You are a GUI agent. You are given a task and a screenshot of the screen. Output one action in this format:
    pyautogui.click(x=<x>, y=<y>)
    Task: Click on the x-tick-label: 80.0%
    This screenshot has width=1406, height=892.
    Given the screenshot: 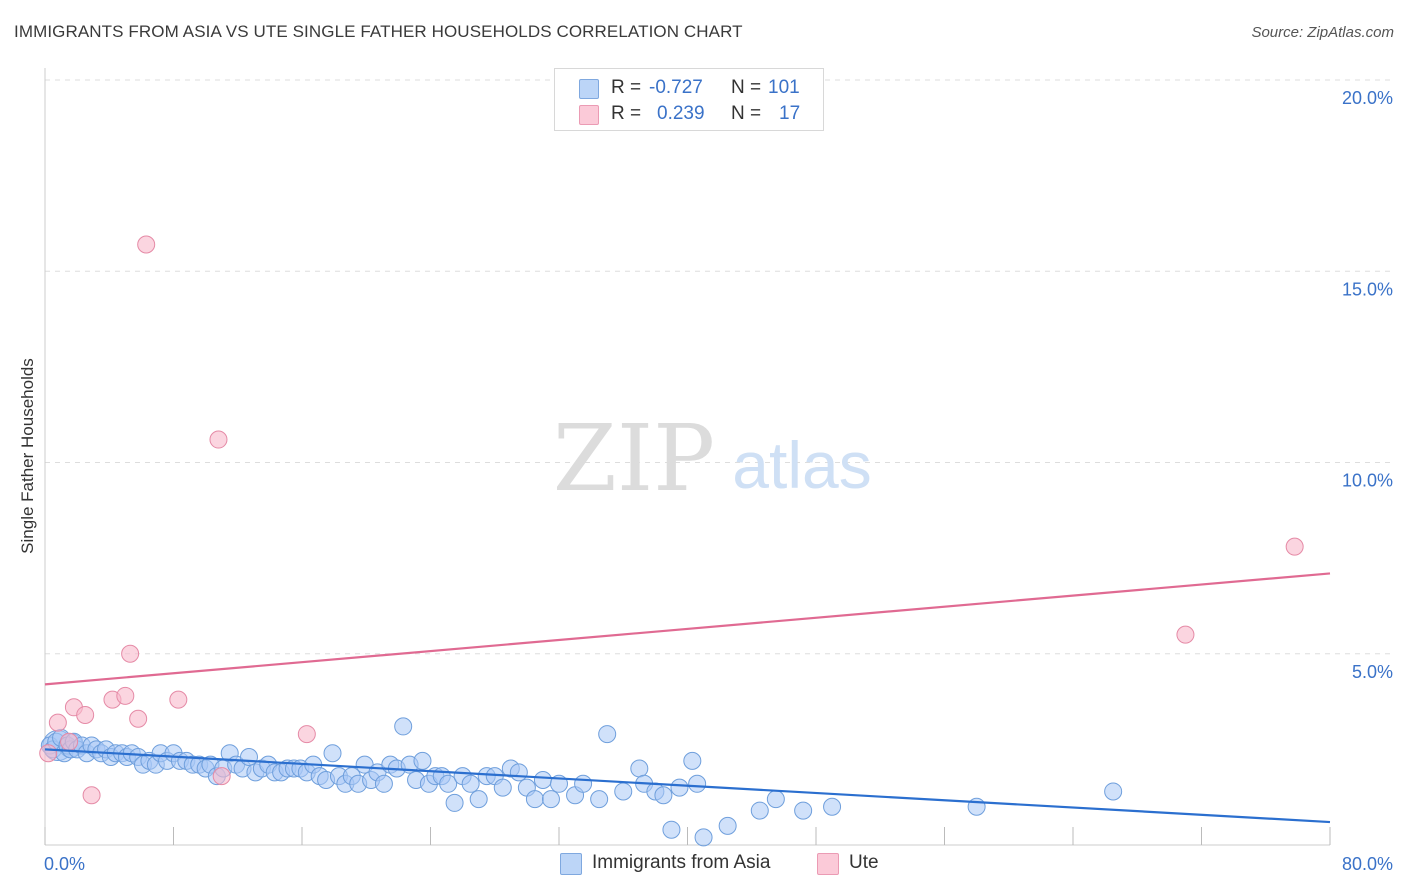 What is the action you would take?
    pyautogui.click(x=1367, y=864)
    